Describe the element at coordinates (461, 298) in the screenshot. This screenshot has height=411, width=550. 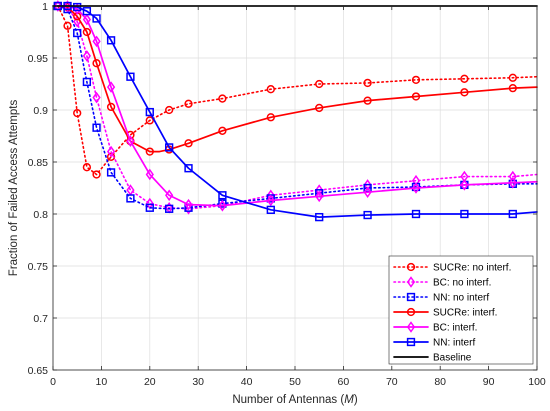
I see `legend-label: NN: no interf` at that location.